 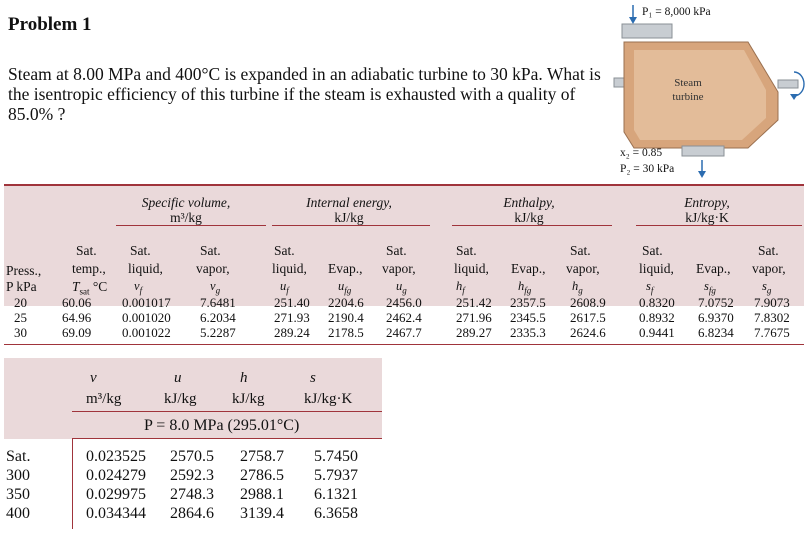 What do you see at coordinates (18, 475) in the screenshot?
I see `sh-cell-temperature: 300` at bounding box center [18, 475].